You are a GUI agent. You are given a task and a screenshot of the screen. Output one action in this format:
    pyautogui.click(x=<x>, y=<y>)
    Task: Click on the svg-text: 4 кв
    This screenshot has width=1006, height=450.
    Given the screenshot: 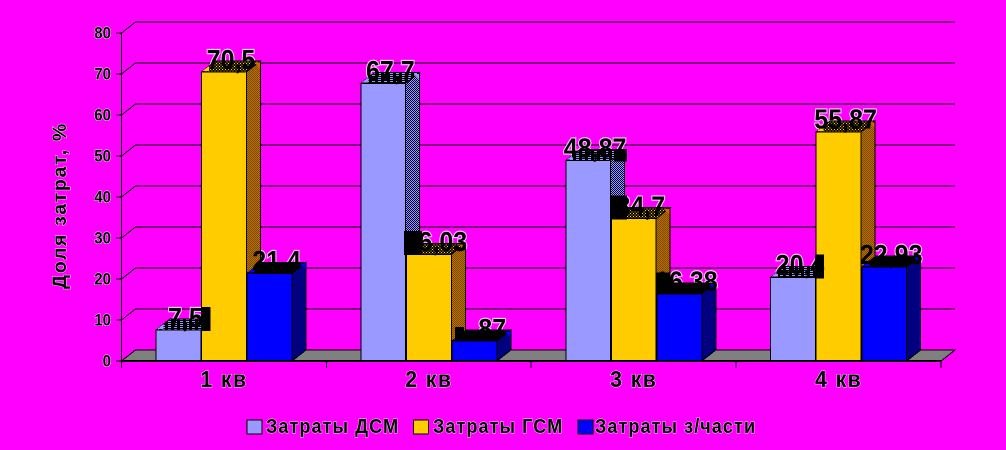 What is the action you would take?
    pyautogui.click(x=838, y=379)
    